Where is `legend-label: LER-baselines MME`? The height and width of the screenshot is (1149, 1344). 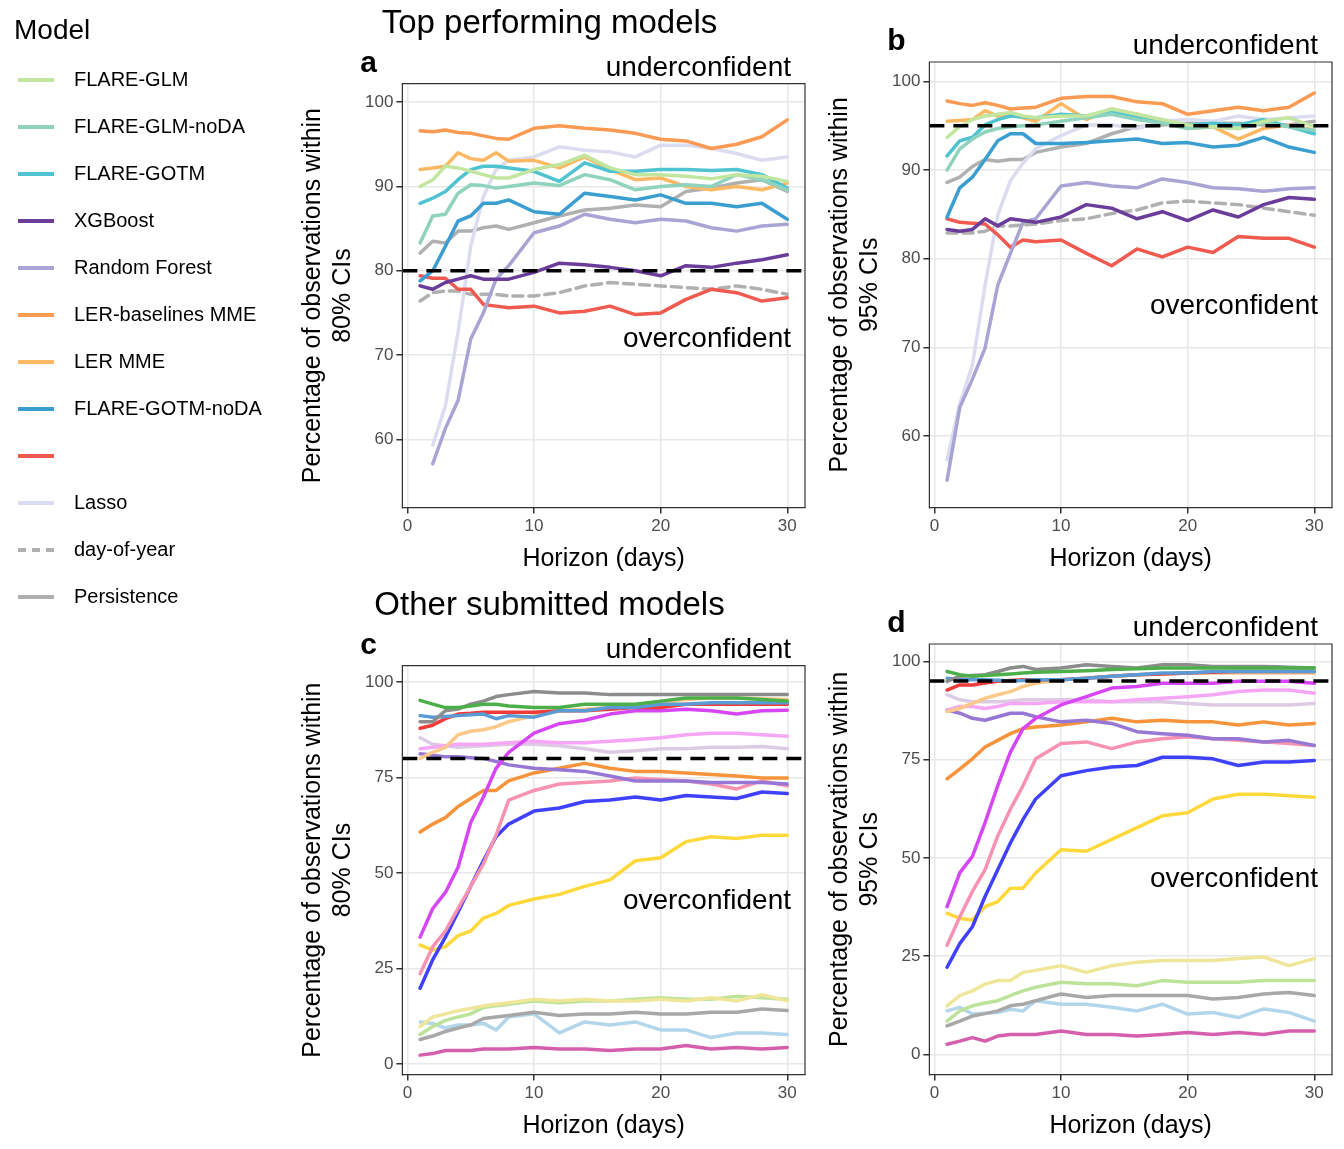
legend-label: LER-baselines MME is located at coordinates (165, 314).